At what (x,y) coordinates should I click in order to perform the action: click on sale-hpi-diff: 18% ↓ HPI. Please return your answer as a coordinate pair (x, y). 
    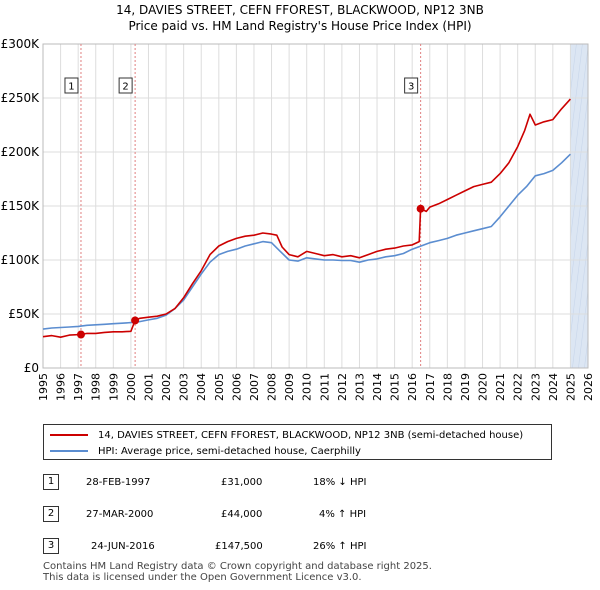
    Looking at the image, I should click on (340, 482).